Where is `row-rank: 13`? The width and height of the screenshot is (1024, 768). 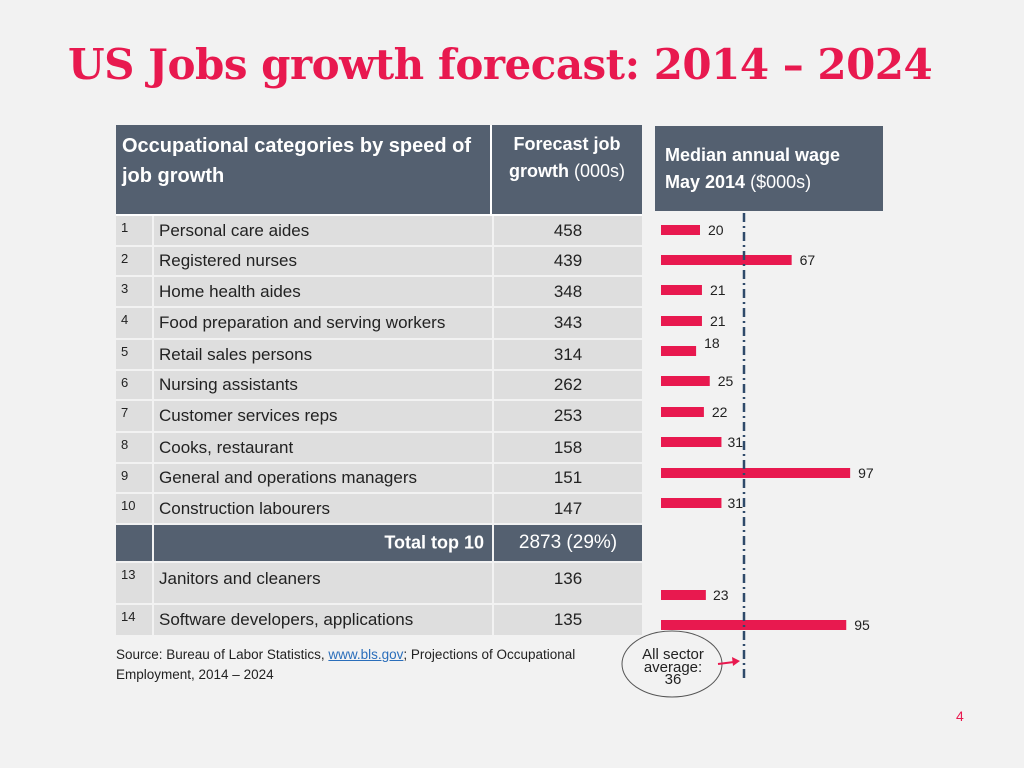 row-rank: 13 is located at coordinates (135, 583).